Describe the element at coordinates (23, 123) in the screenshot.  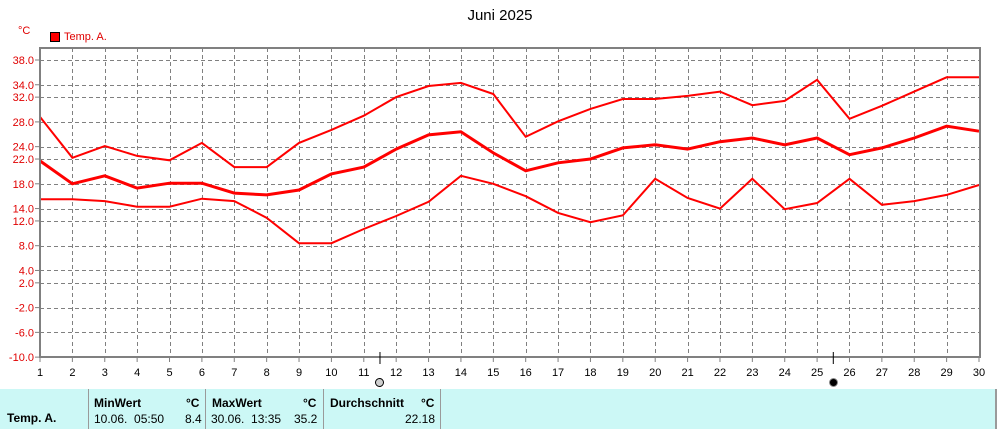
I see `svg-text: 28.0` at that location.